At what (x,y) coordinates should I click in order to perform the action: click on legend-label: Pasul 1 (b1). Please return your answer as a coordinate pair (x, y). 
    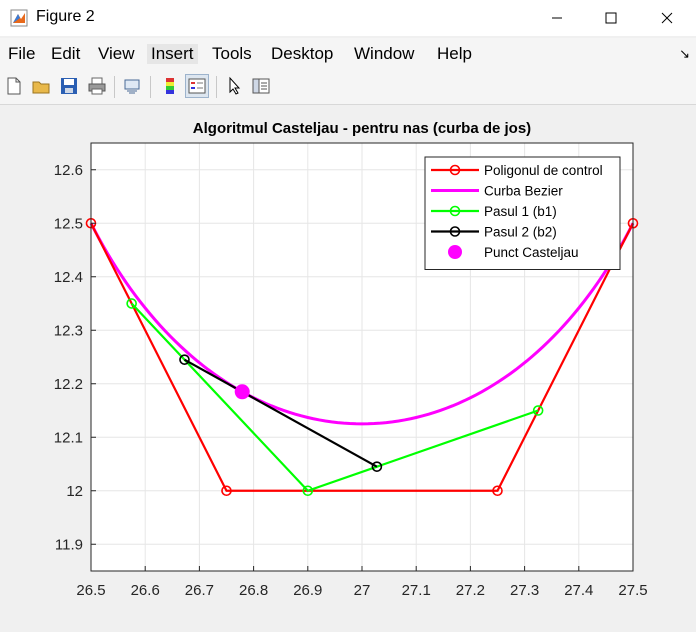
    Looking at the image, I should click on (520, 211).